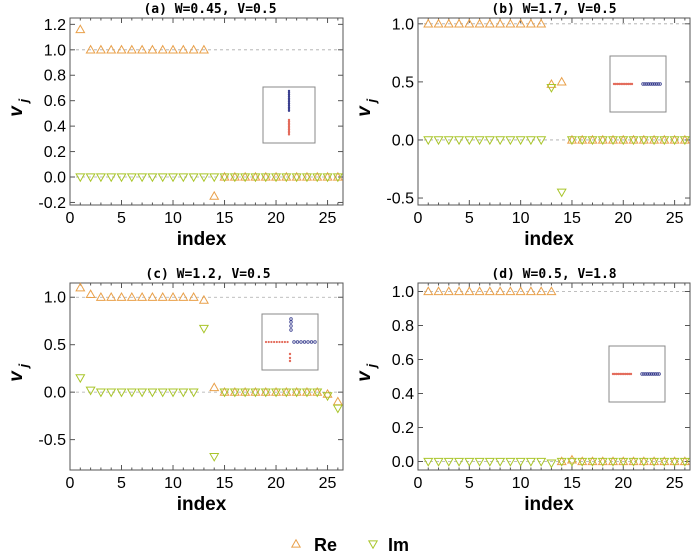 Image resolution: width=694 pixels, height=560 pixels. What do you see at coordinates (55, 101) in the screenshot?
I see `y-tick-label: 0.6` at bounding box center [55, 101].